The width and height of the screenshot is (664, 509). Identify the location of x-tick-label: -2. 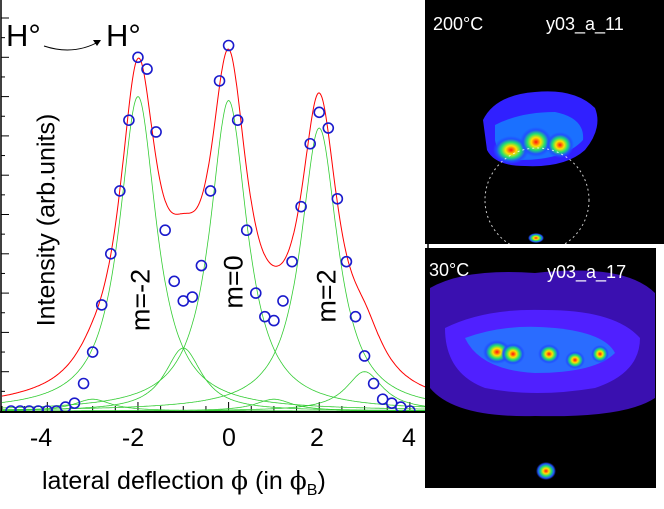
(133, 438).